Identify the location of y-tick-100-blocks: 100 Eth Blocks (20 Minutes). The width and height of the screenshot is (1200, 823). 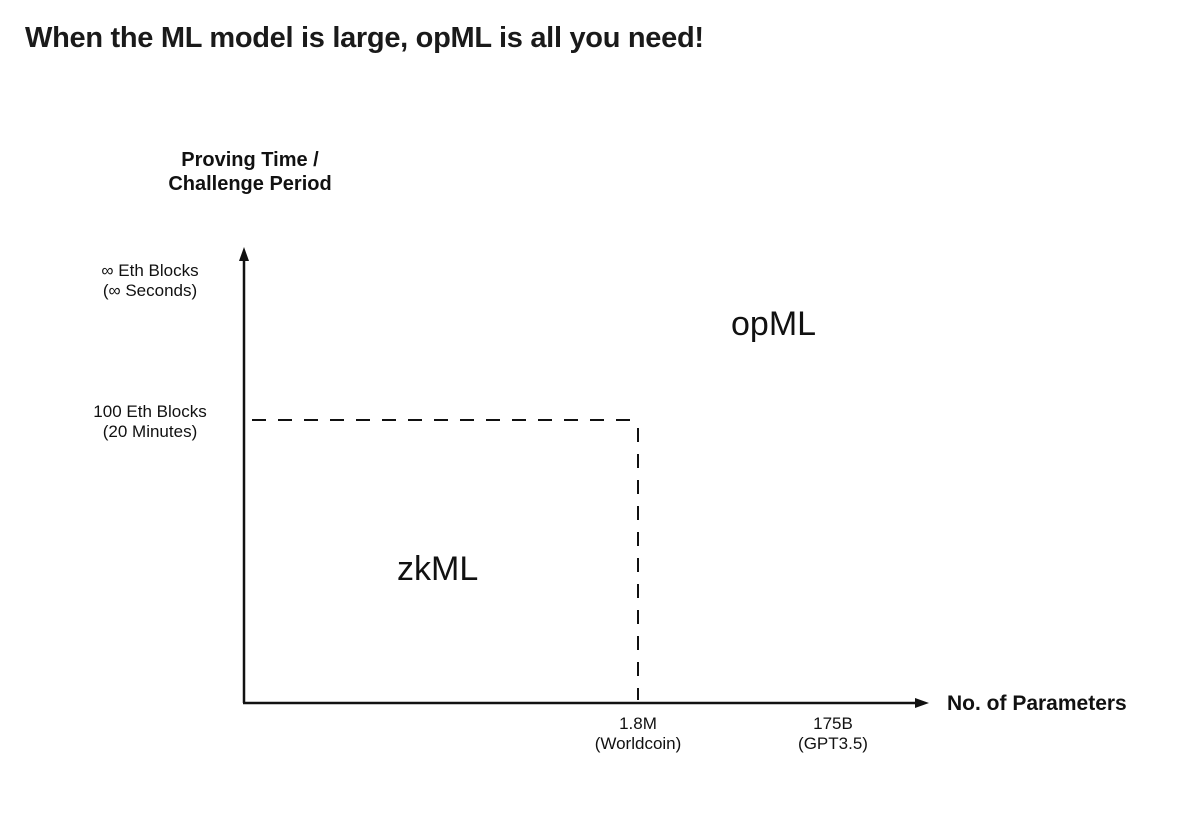
(150, 422).